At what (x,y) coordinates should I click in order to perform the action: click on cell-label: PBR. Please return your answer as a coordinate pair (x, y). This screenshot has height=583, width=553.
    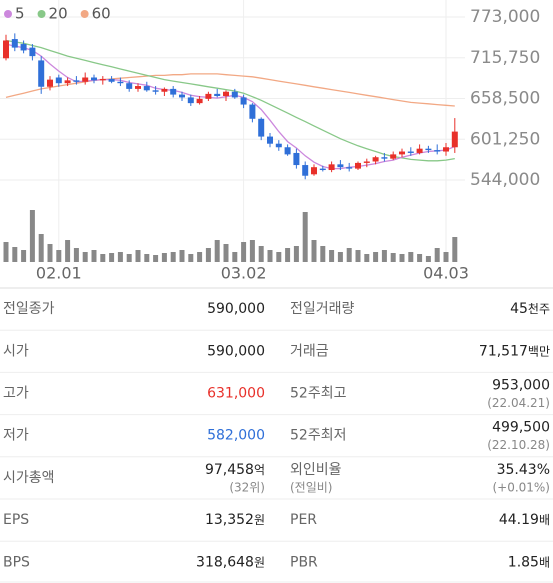
    Looking at the image, I should click on (304, 562).